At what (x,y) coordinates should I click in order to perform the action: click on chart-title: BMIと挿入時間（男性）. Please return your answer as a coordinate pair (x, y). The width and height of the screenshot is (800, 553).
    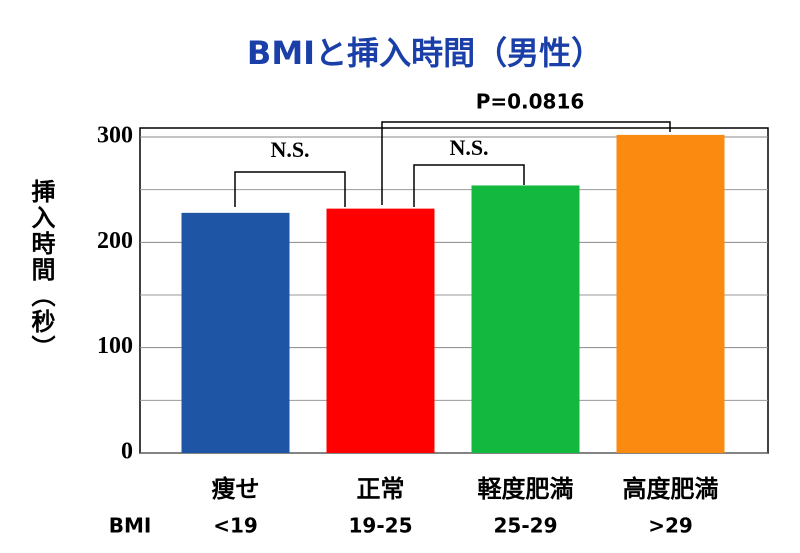
    Looking at the image, I should click on (425, 53).